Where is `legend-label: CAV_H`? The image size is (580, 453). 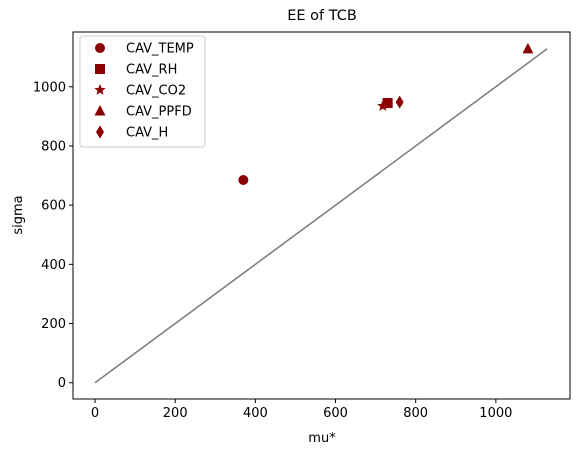
legend-label: CAV_H is located at coordinates (147, 133).